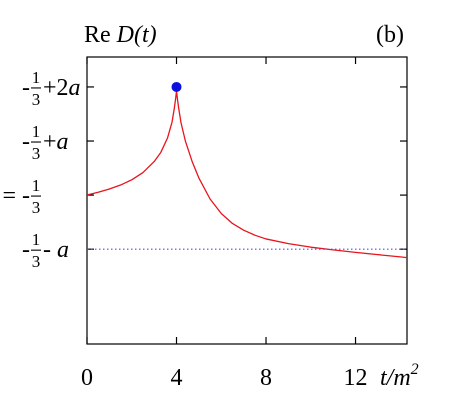 The width and height of the screenshot is (458, 401). Describe the element at coordinates (87, 378) in the screenshot. I see `x-tick-label: 0` at that location.